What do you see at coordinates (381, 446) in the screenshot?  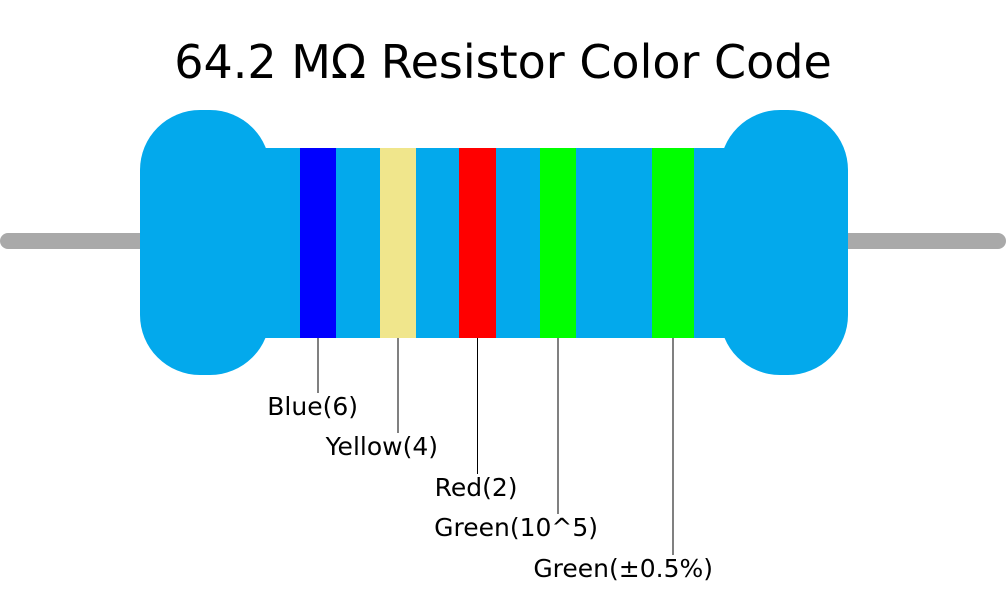 I see `band-label: Yellow(4)` at bounding box center [381, 446].